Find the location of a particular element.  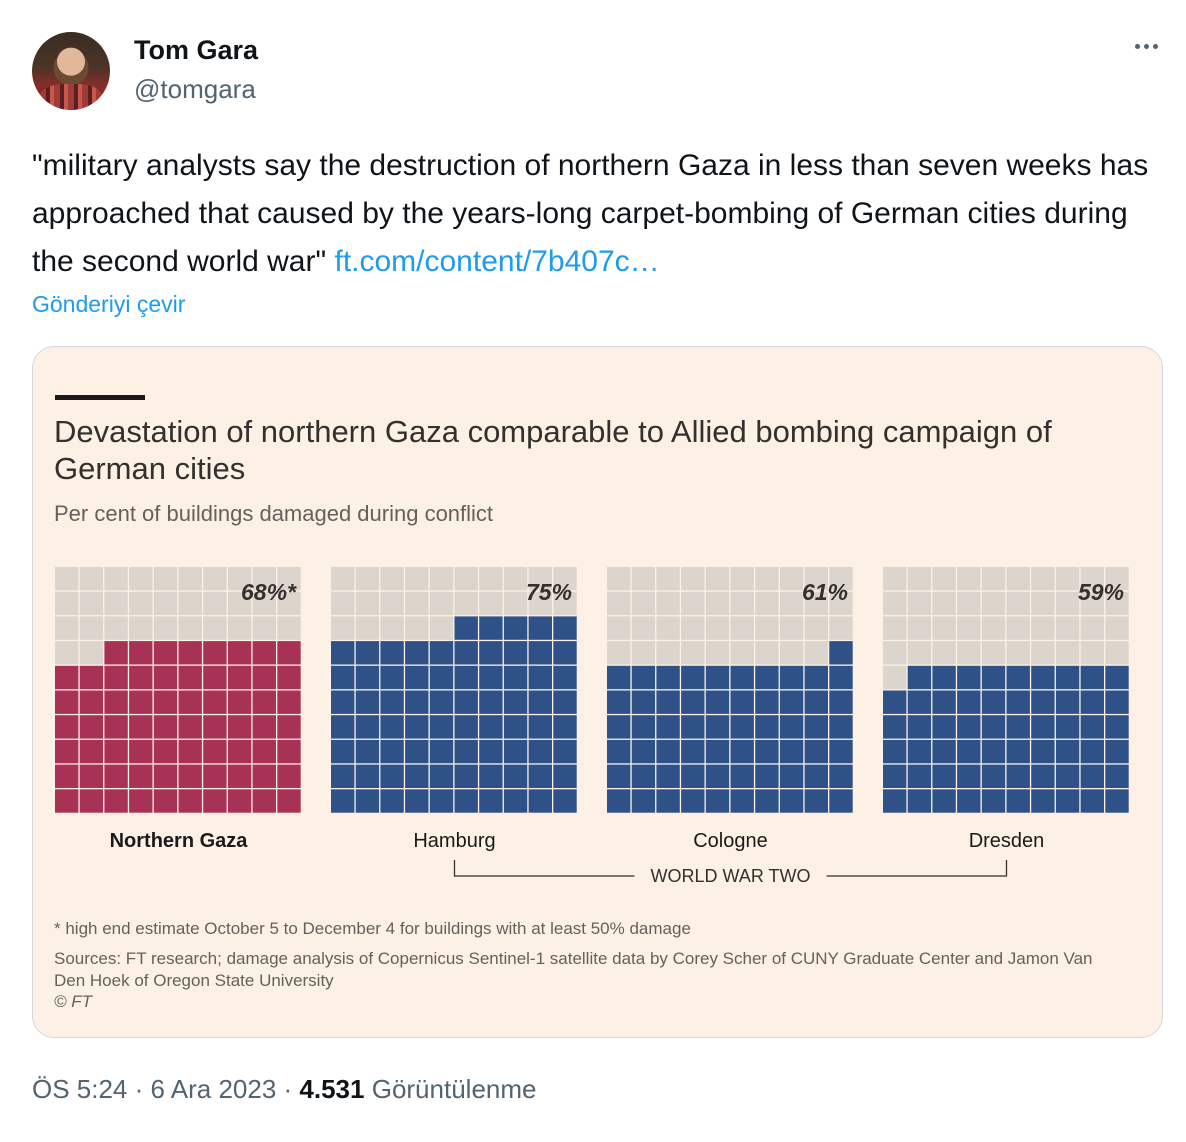

value-label: 59% is located at coordinates (1101, 592).